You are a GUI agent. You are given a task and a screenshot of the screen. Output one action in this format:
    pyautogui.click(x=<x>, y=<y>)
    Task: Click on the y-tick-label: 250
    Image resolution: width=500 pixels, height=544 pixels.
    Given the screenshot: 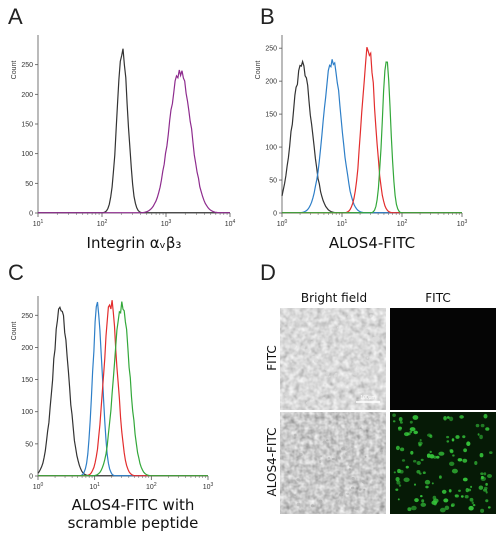 What is the action you would take?
    pyautogui.click(x=271, y=49)
    